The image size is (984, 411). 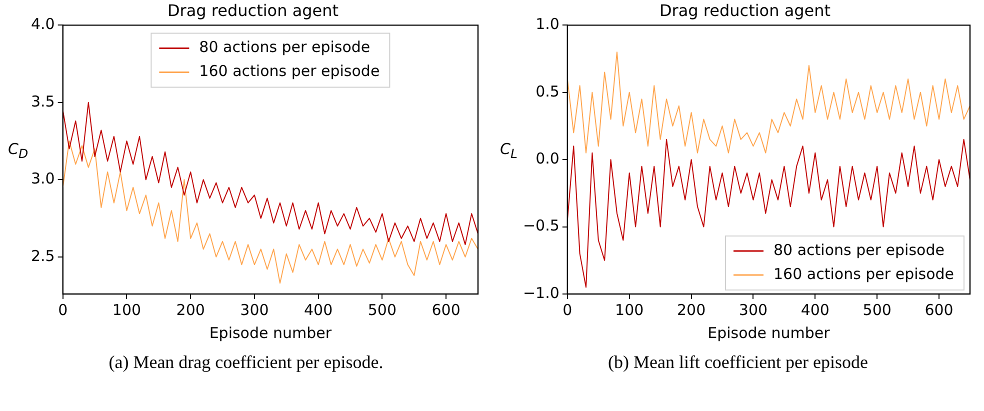 I want to click on y-tick-label: −0.5, so click(x=541, y=225).